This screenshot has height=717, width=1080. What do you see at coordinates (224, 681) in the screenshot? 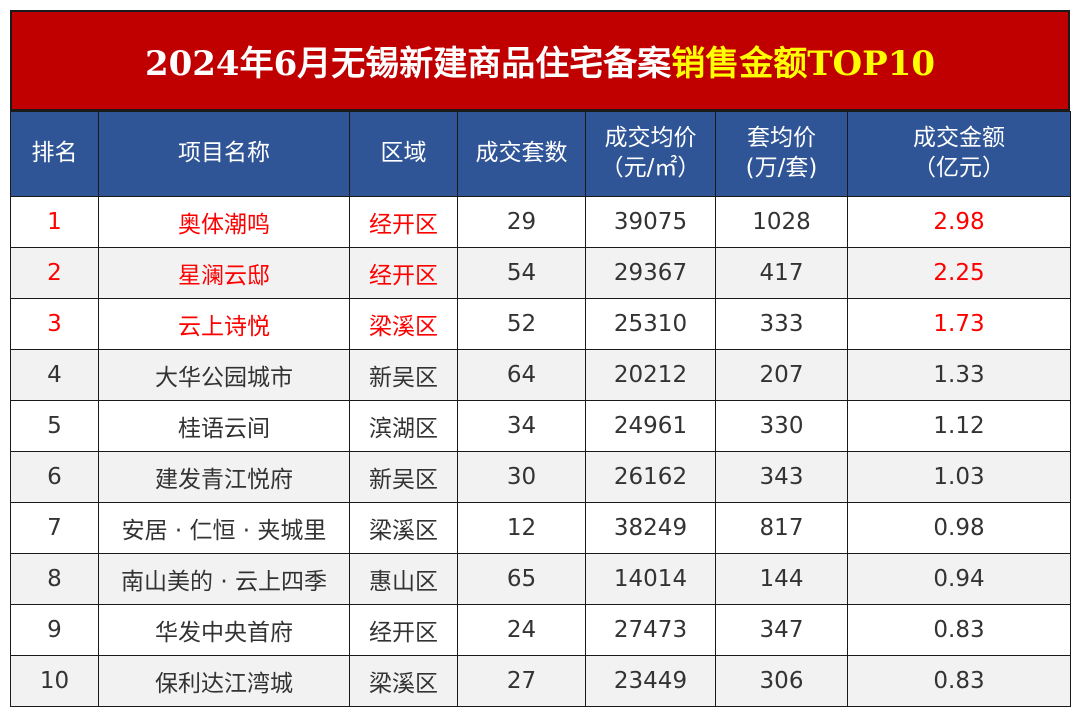
I see `cell-project-name: 保利达江湾城` at bounding box center [224, 681].